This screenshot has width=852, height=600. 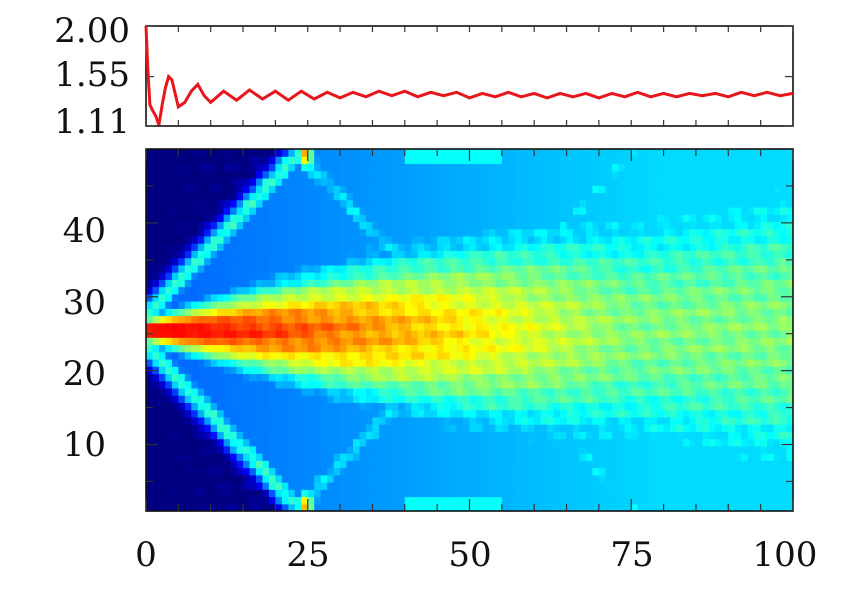 I want to click on top-y-ticks, so click(x=469, y=76).